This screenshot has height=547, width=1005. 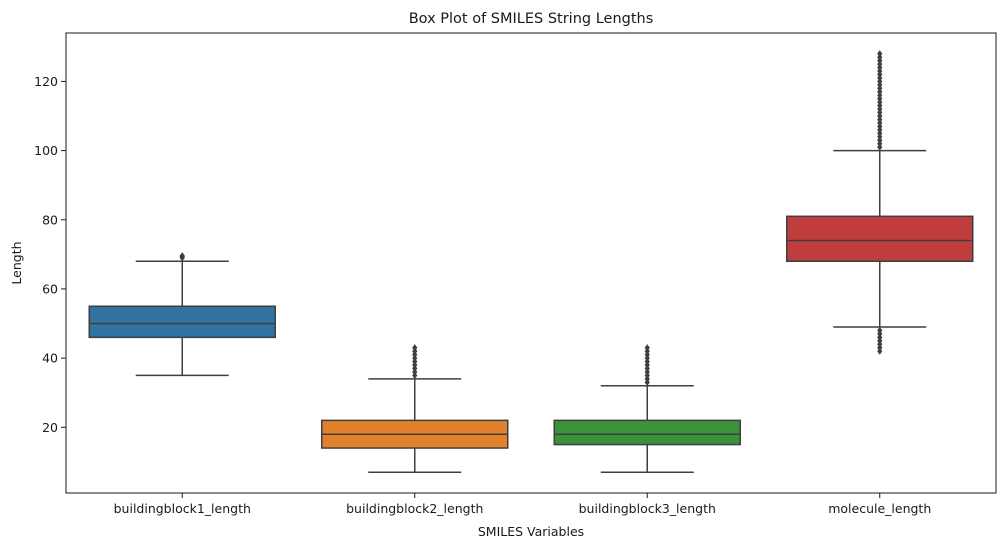 What do you see at coordinates (50, 427) in the screenshot?
I see `y-tick-label: 20` at bounding box center [50, 427].